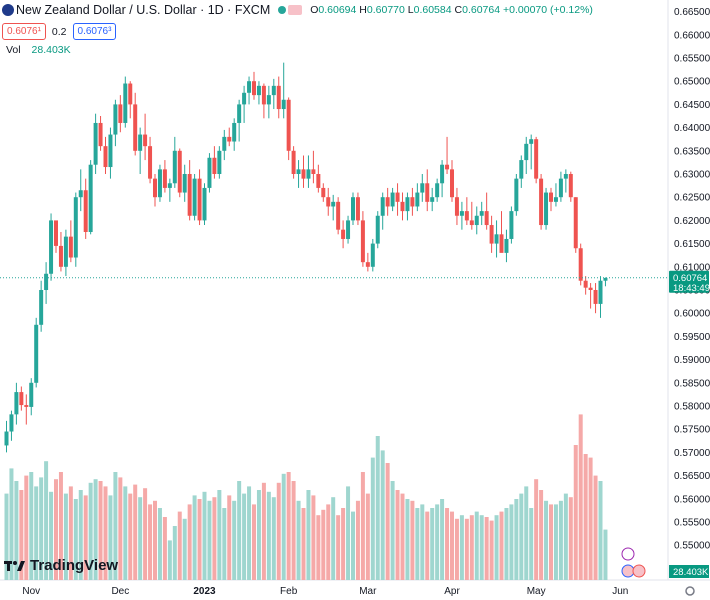  What do you see at coordinates (692, 35) in the screenshot?
I see `y-tick-label: 0.66000` at bounding box center [692, 35].